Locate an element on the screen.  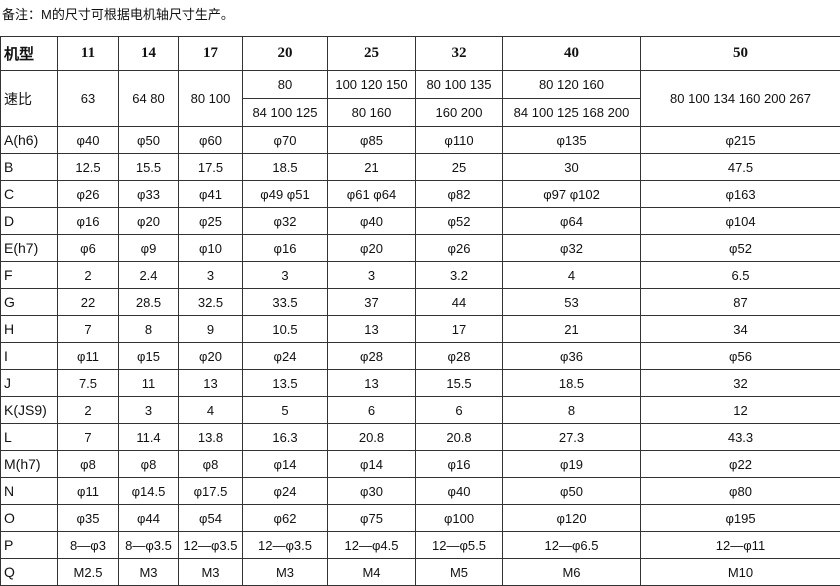
table-cell: 机型 is located at coordinates (29, 54).